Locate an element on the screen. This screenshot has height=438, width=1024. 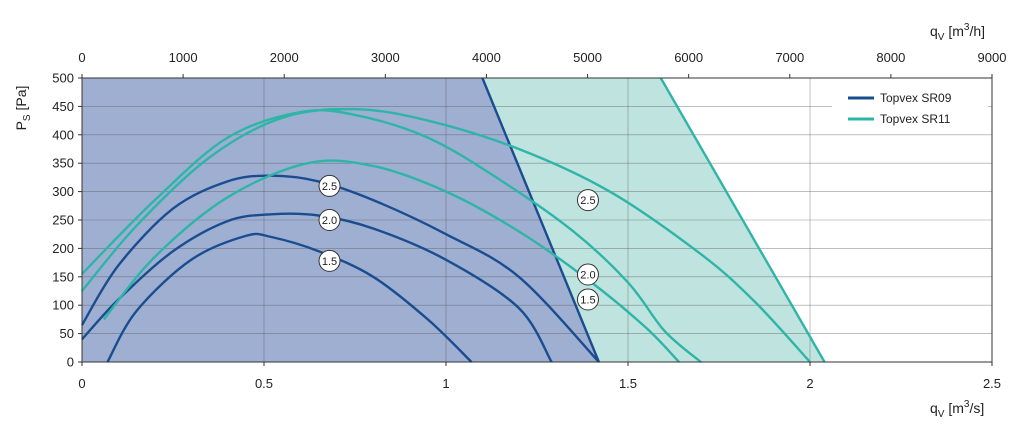
x-top-tick-label: 9000 is located at coordinates (992, 57).